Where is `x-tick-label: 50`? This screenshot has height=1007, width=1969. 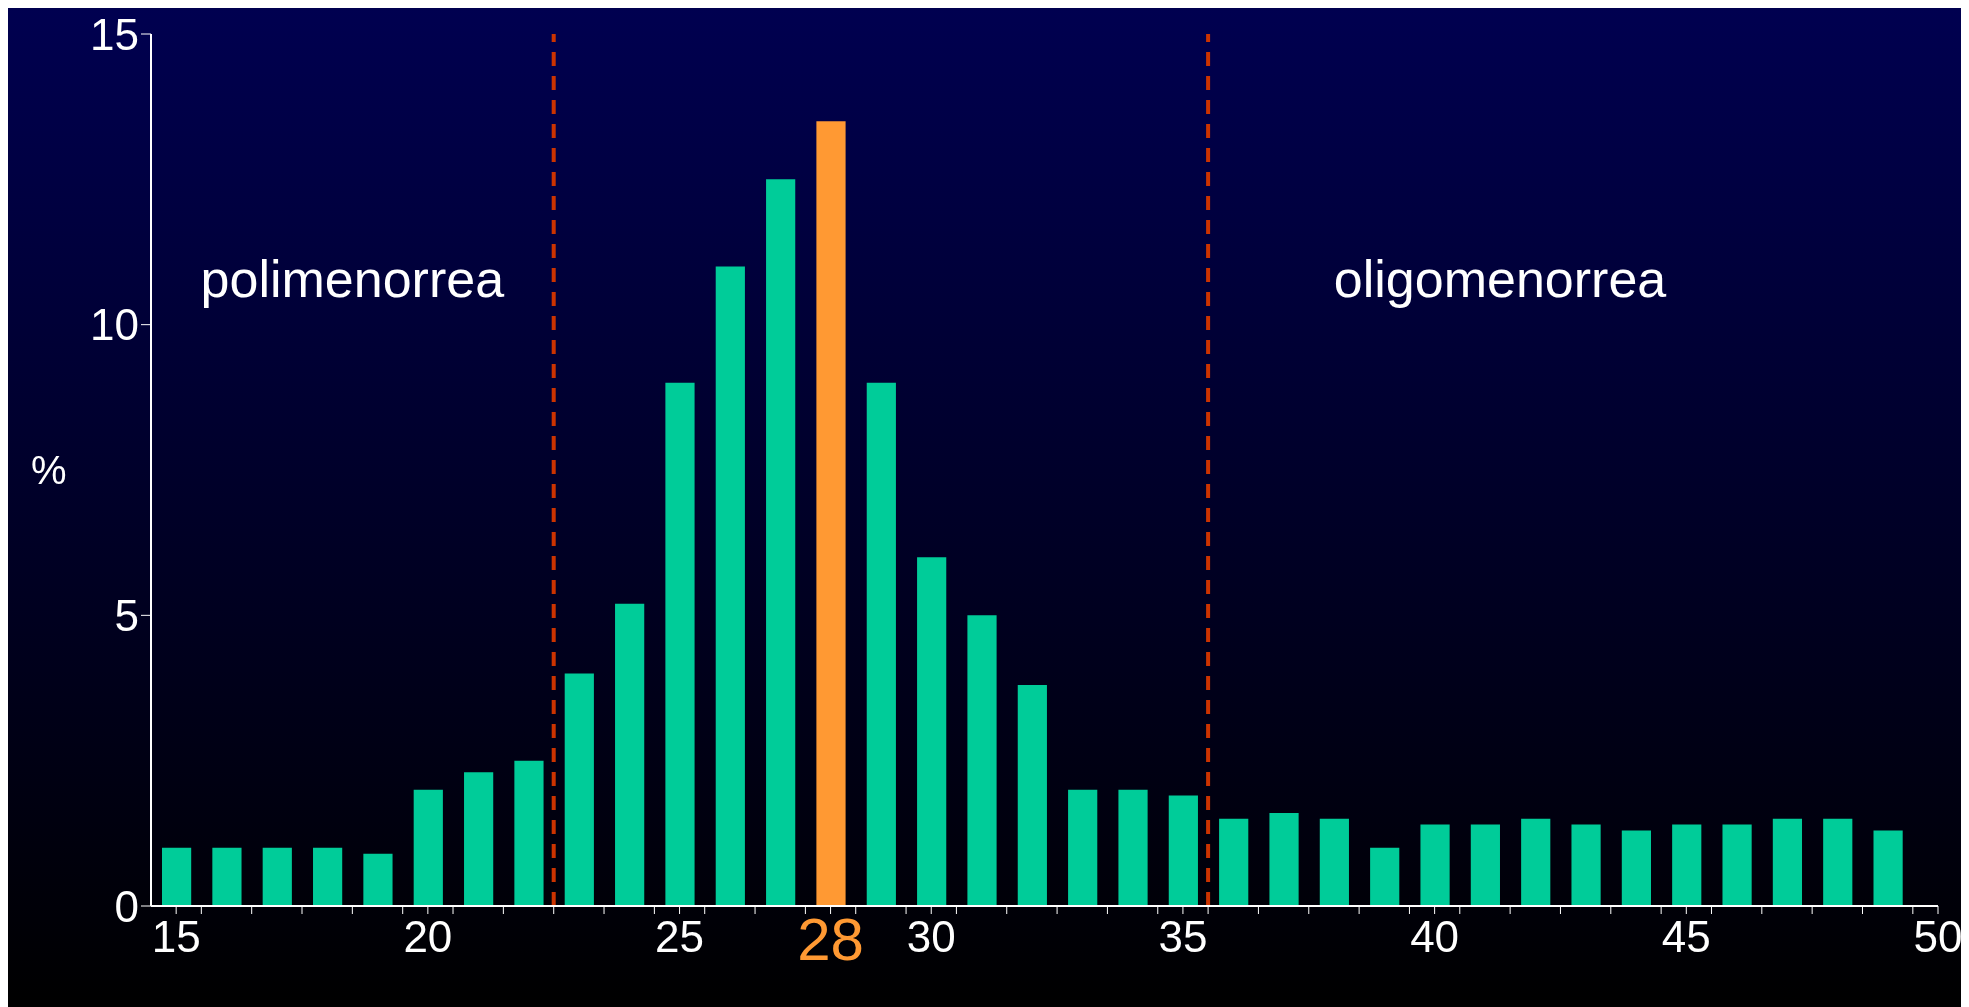 x-tick-label: 50 is located at coordinates (1938, 936).